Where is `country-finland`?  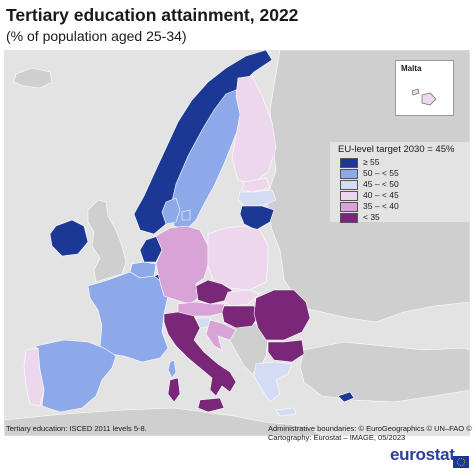
country-finland is located at coordinates (254, 130).